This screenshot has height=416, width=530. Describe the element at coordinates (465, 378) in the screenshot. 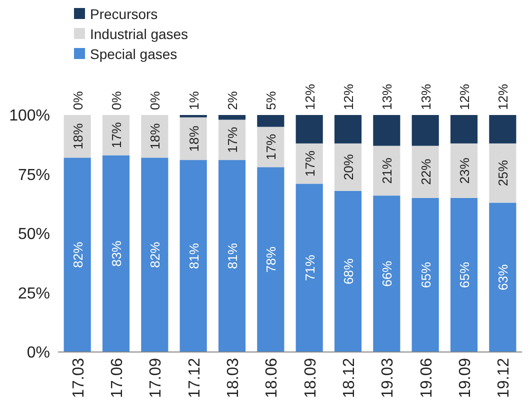

I see `x-tick-label: 19.09` at that location.